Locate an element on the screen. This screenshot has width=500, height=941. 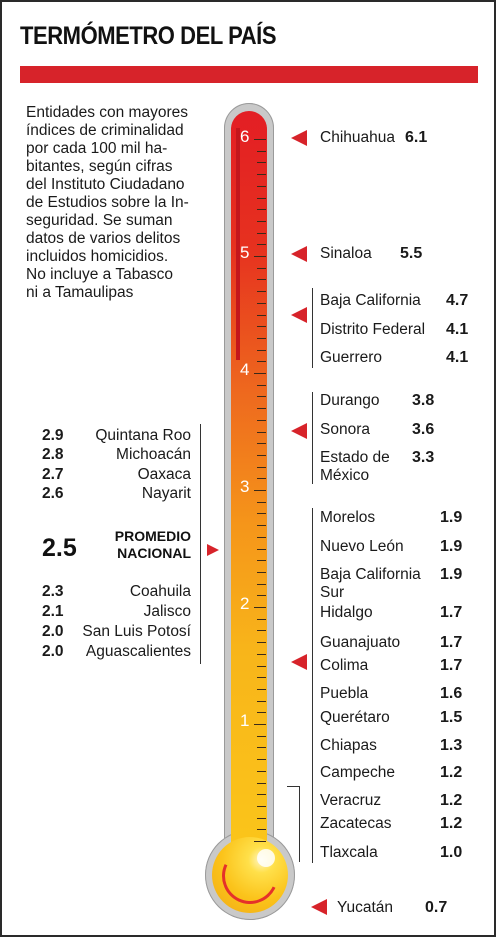
state-name: Estado de is located at coordinates (355, 457).